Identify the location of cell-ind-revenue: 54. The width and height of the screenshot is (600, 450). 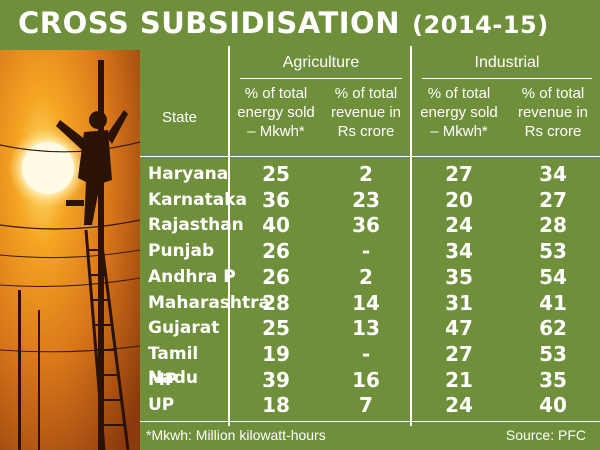
(553, 276).